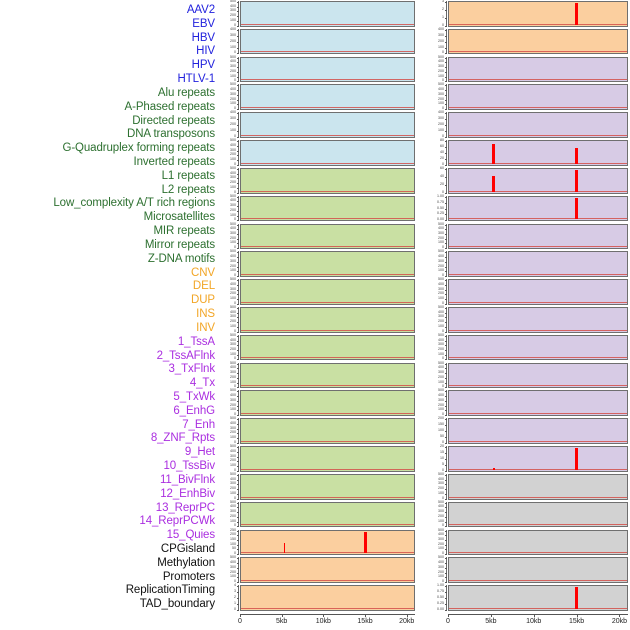  I want to click on y-tick-label: 1, so click(443, 16).